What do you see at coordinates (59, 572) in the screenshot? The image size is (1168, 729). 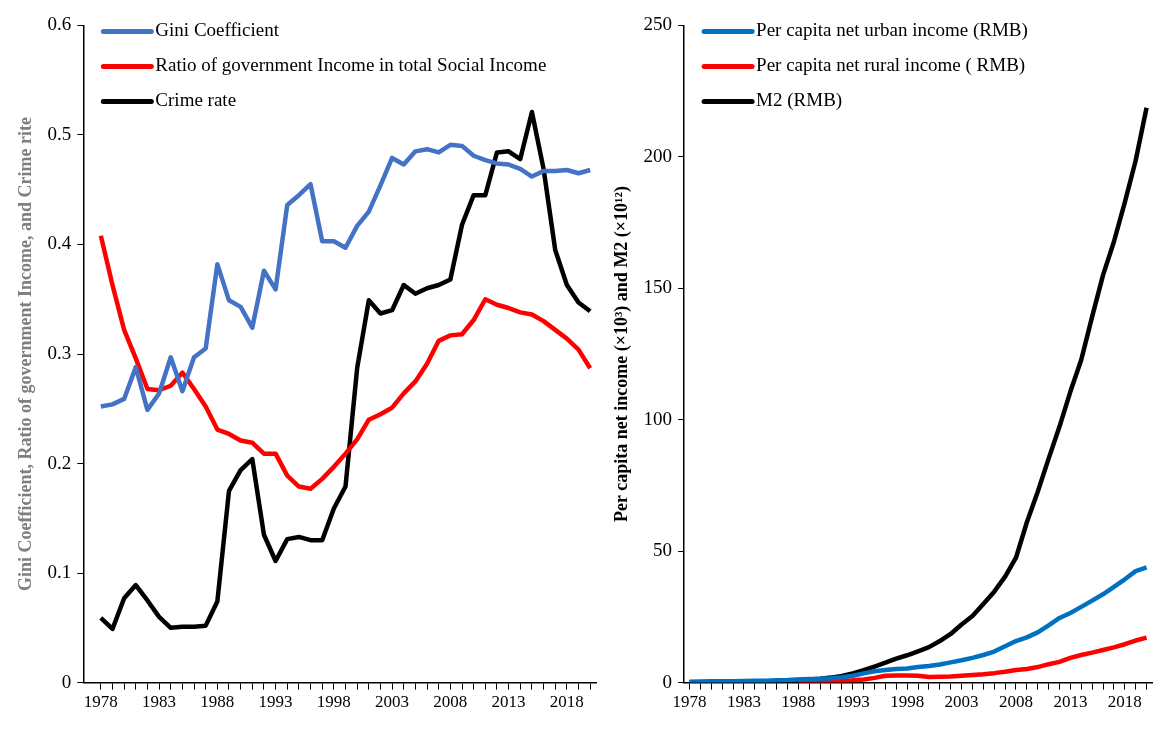 I see `y-tick-label: 0.1` at bounding box center [59, 572].